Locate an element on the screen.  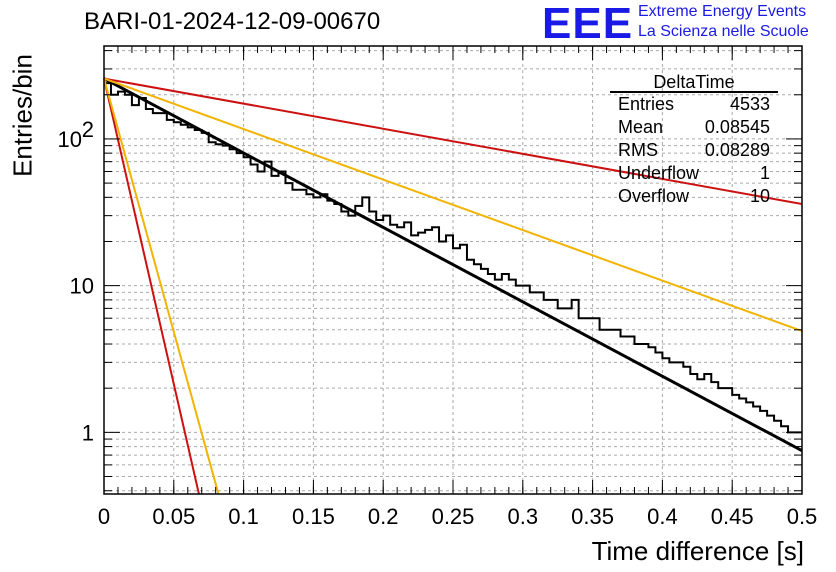
stats-label: RMS is located at coordinates (638, 150).